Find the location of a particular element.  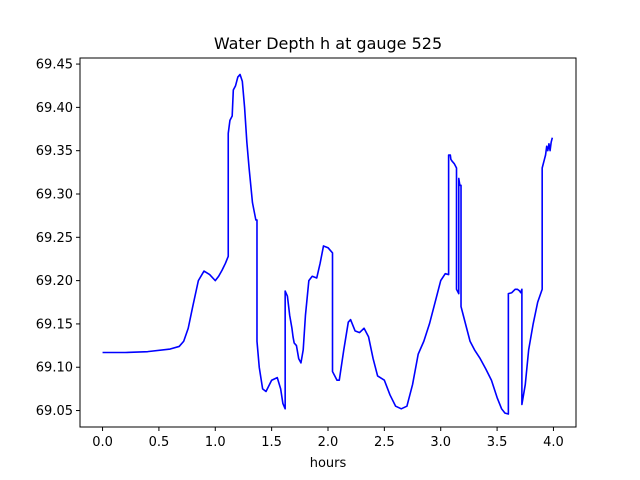

y-tick-label: 69.30 is located at coordinates (54, 194).